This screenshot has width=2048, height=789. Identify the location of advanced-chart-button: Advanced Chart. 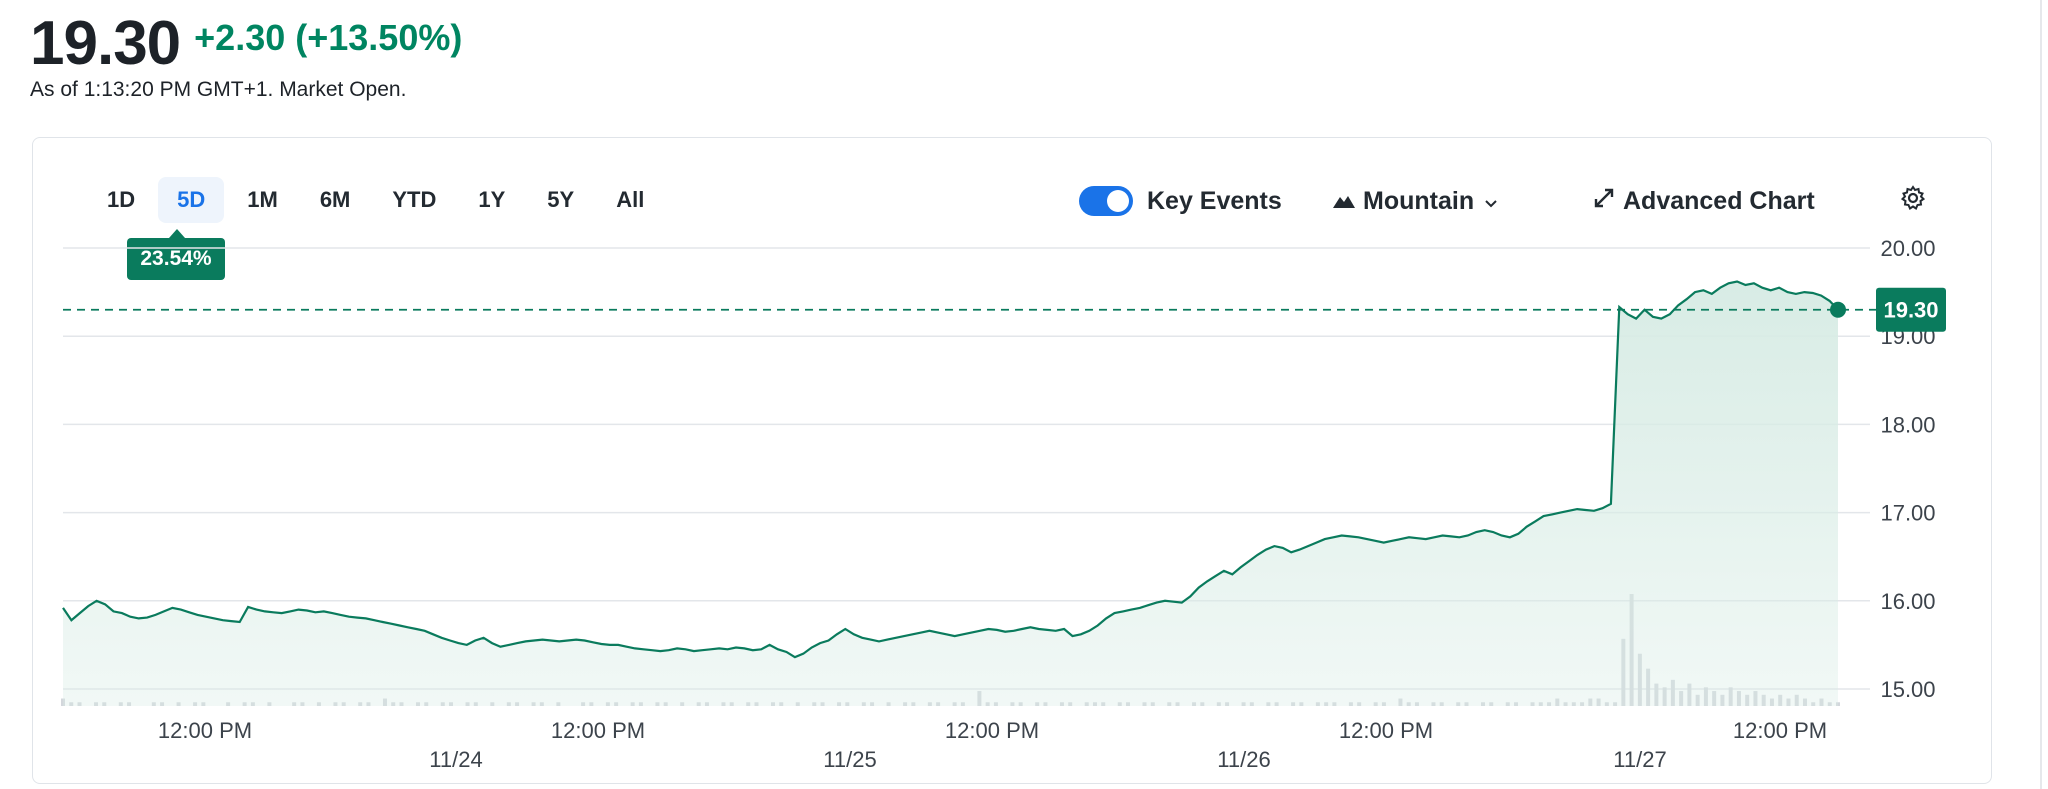
(1704, 201).